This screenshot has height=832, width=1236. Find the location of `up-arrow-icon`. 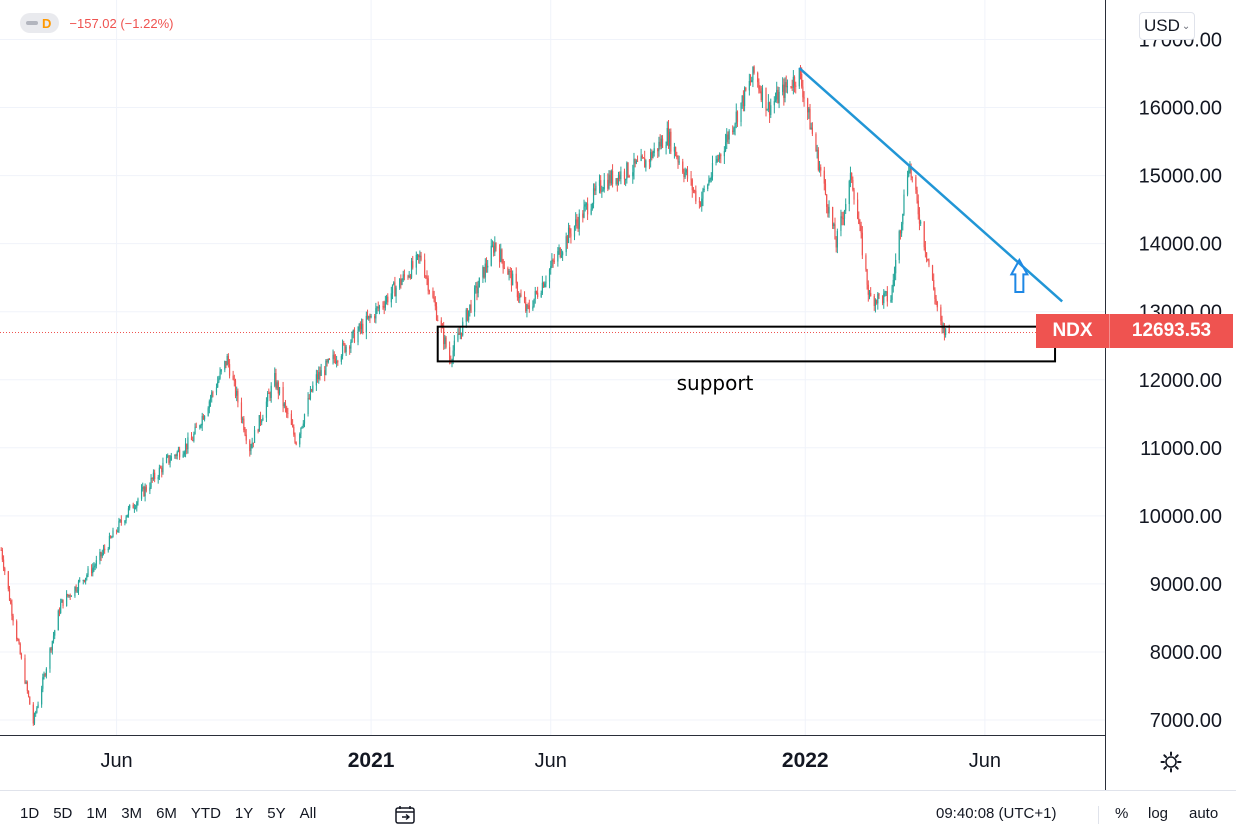

up-arrow-icon is located at coordinates (1019, 275).